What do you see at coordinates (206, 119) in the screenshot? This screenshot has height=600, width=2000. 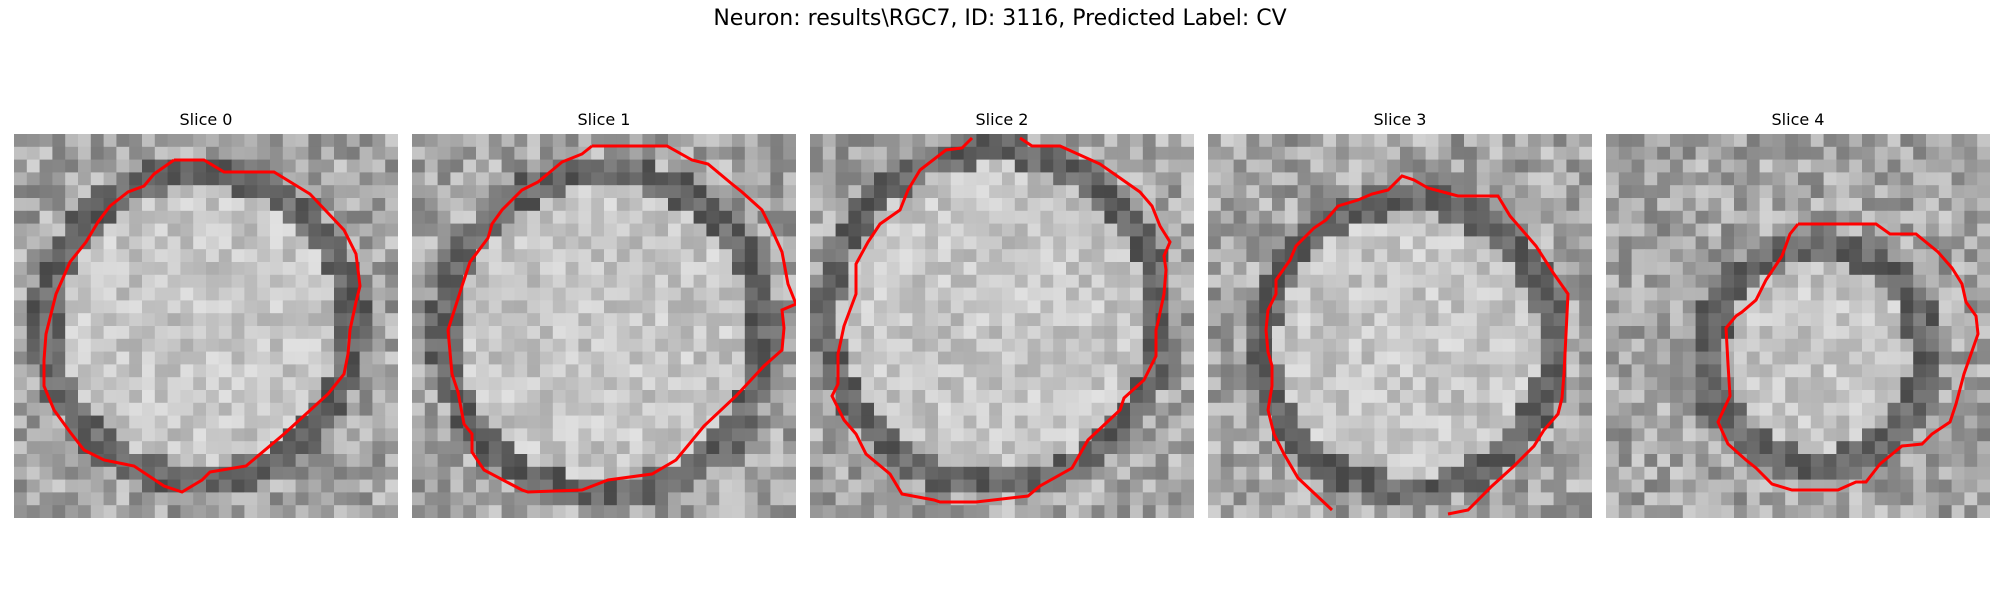 I see `slice-0-title: Slice 0` at bounding box center [206, 119].